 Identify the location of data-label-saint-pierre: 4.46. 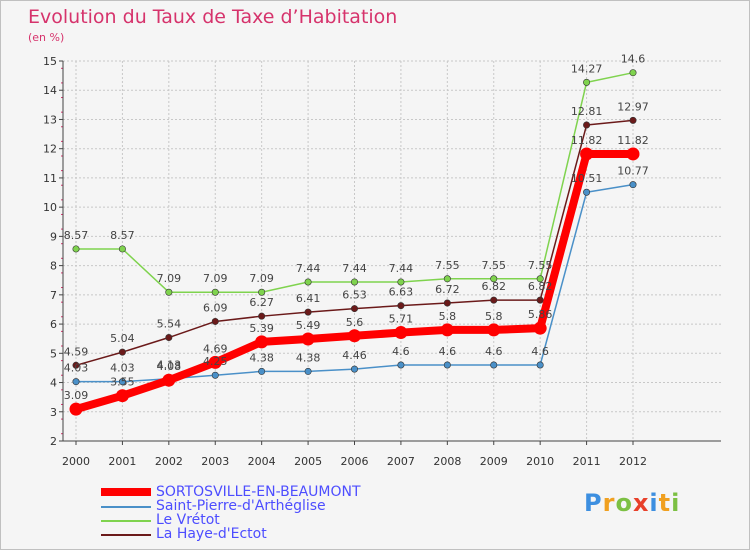
(354, 355).